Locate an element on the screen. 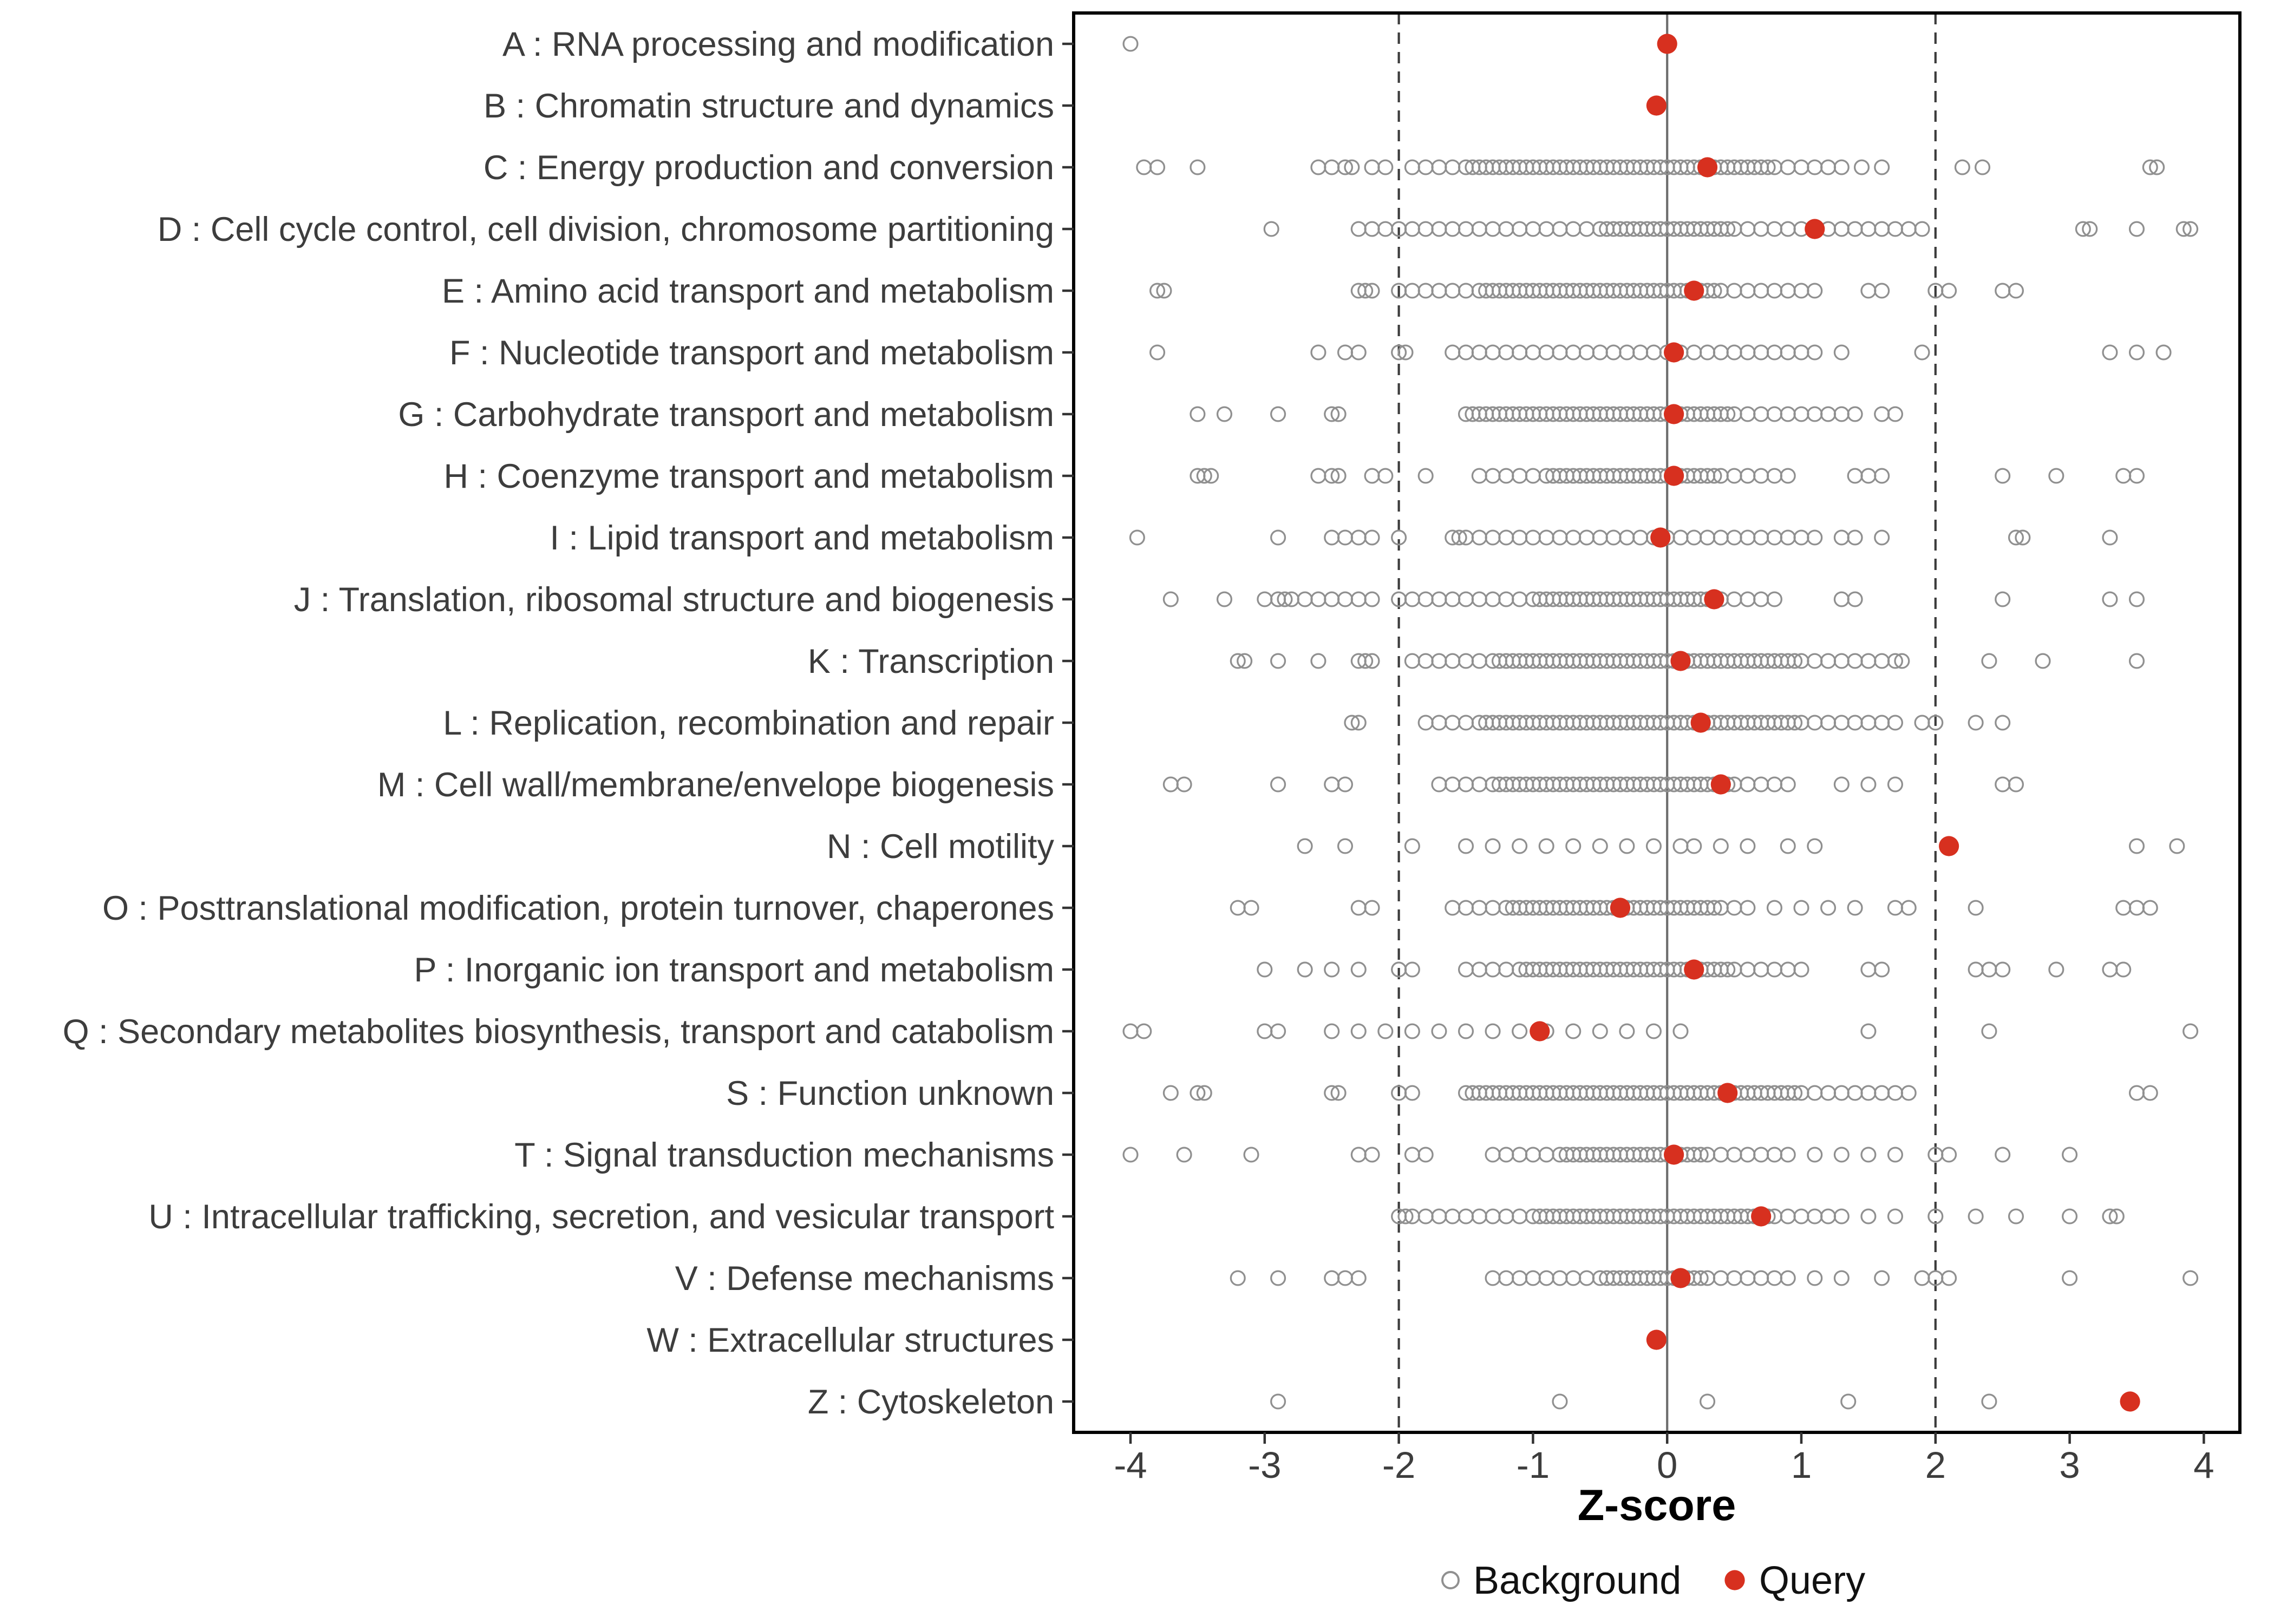 This screenshot has width=2274, height=1624. category-label: K : Transcription is located at coordinates (931, 662).